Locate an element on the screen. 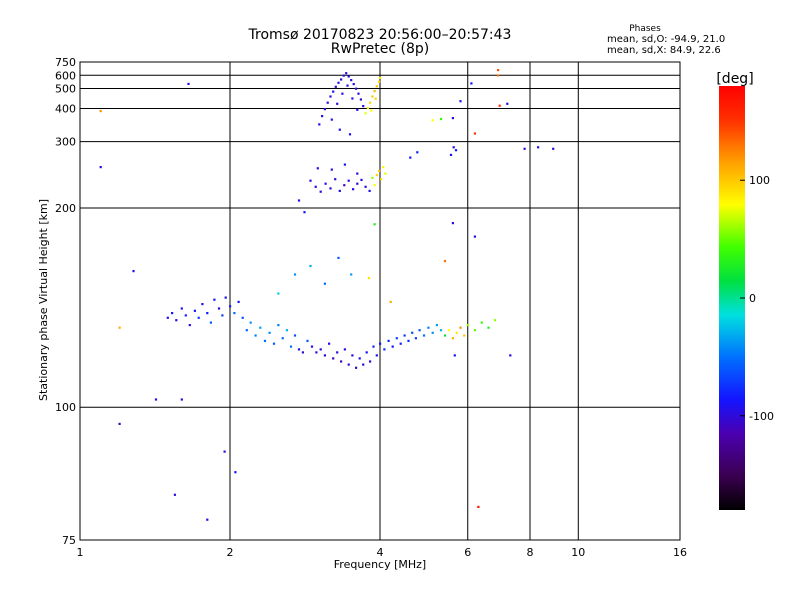  stats-label: Phases is located at coordinates (645, 29).